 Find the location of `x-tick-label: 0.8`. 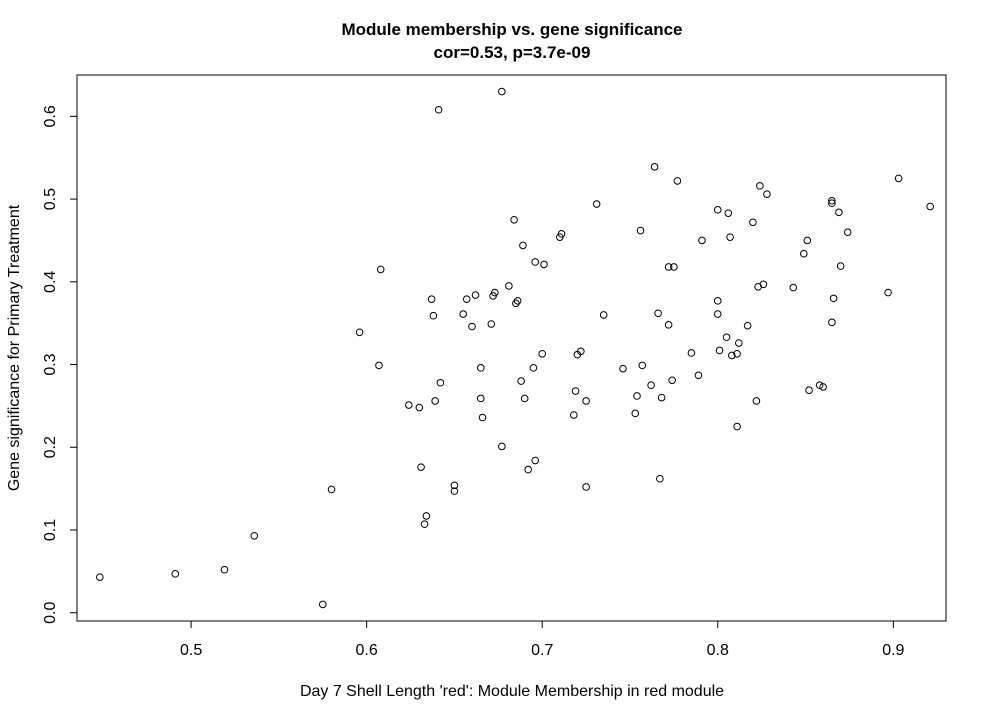

x-tick-label: 0.8 is located at coordinates (718, 650).